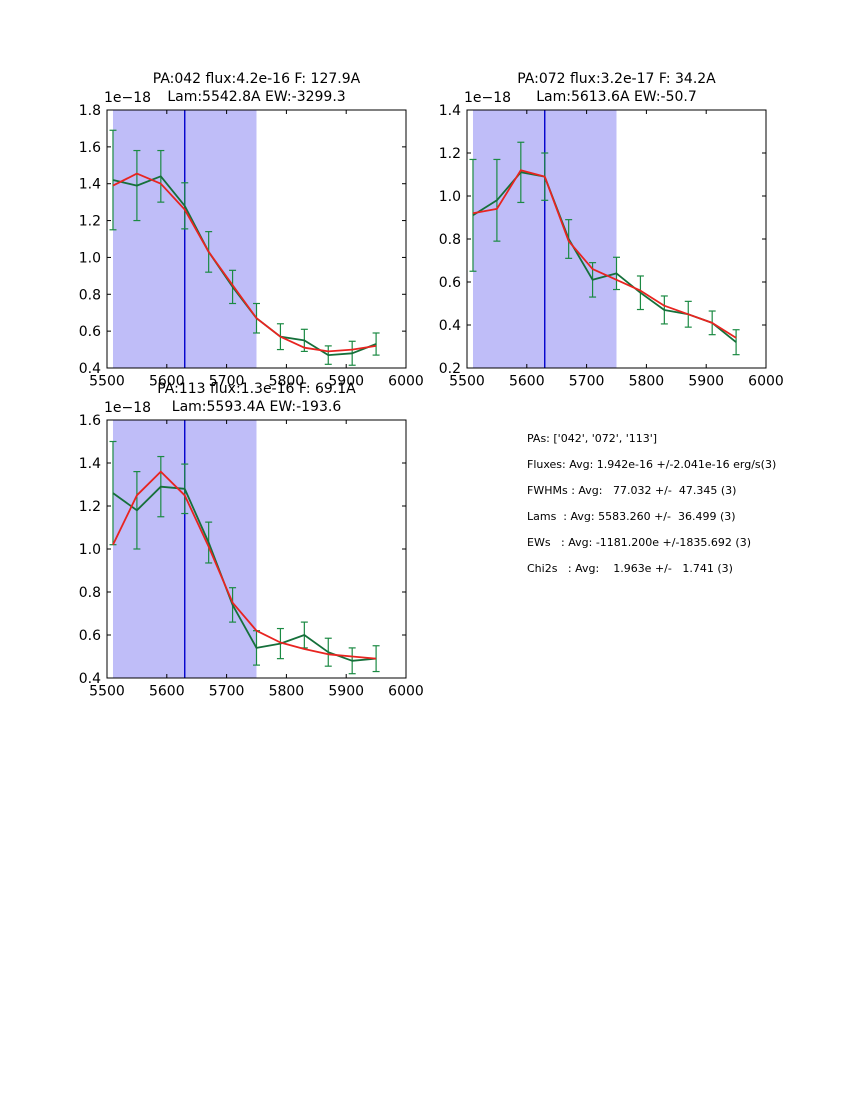 The height and width of the screenshot is (1100, 850). Describe the element at coordinates (244, 573) in the screenshot. I see `data-line` at that location.